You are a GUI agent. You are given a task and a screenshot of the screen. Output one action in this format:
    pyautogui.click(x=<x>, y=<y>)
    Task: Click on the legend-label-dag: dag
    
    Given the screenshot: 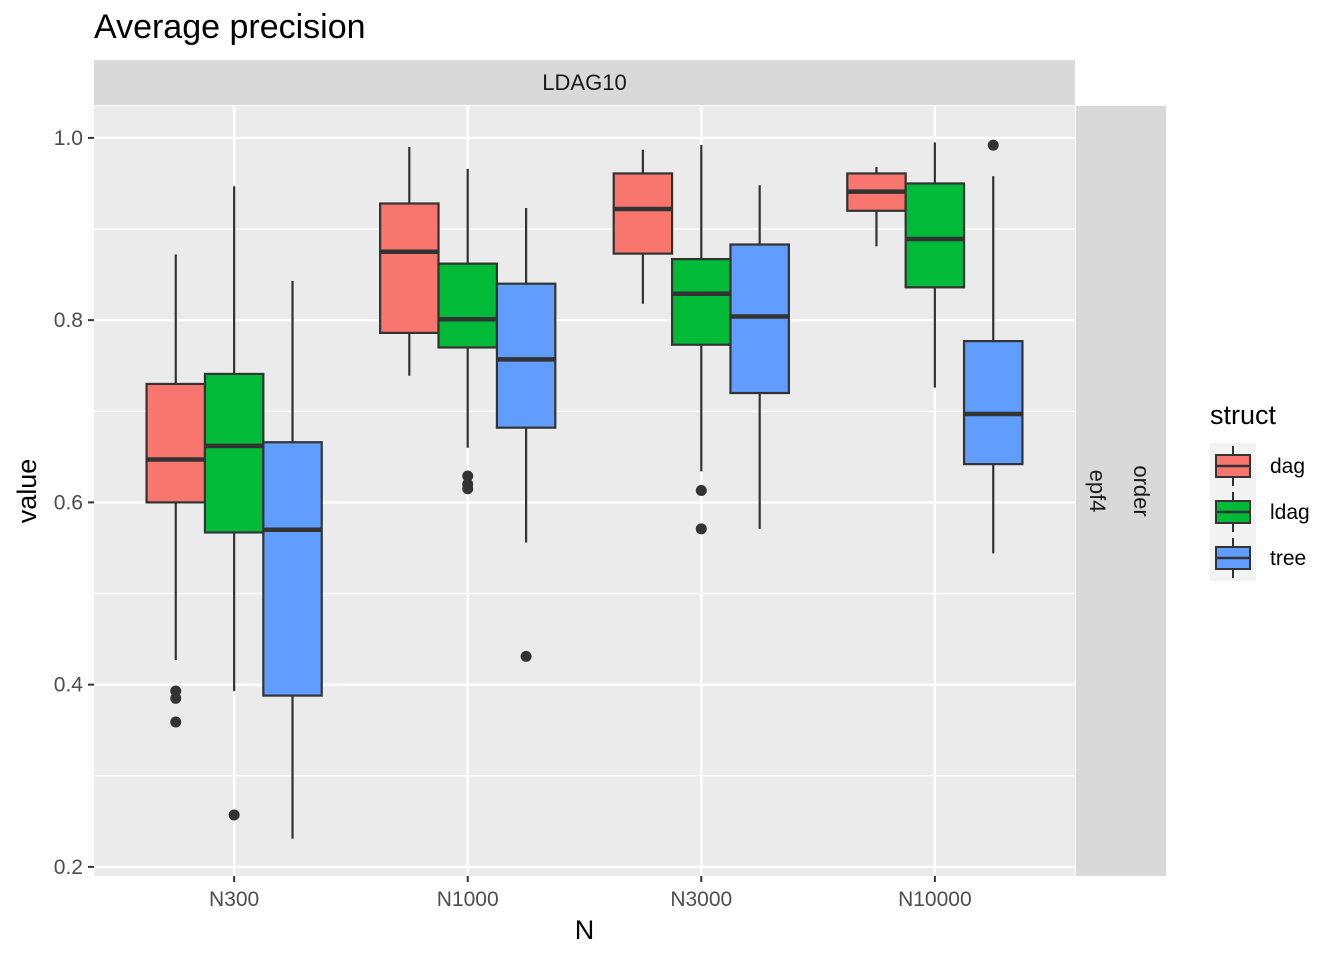 What is the action you would take?
    pyautogui.click(x=1287, y=466)
    